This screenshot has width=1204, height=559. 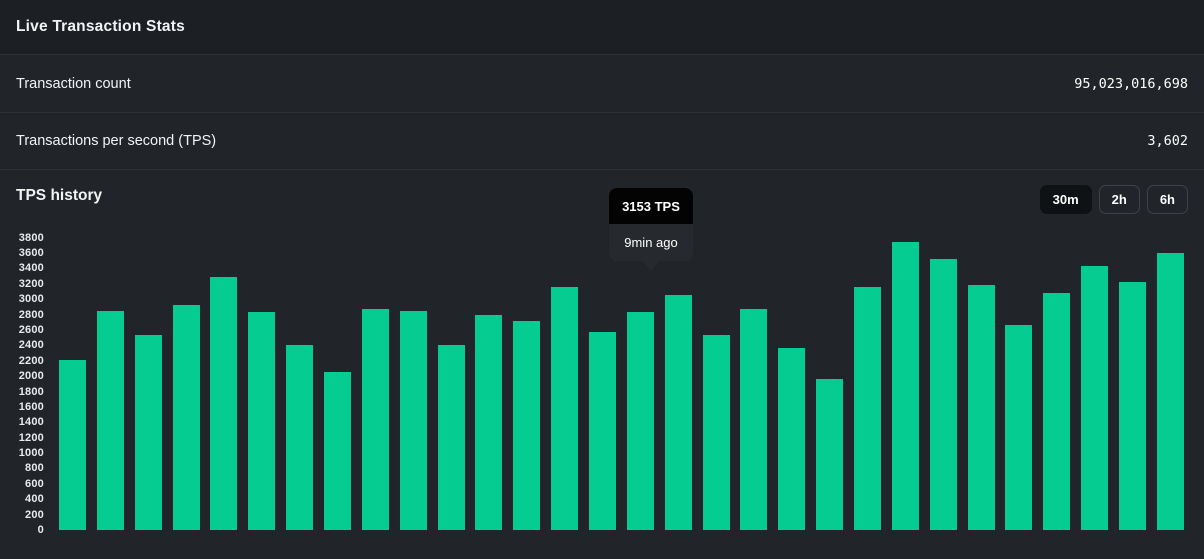 I want to click on tps-history-title: TPS history, so click(x=59, y=195).